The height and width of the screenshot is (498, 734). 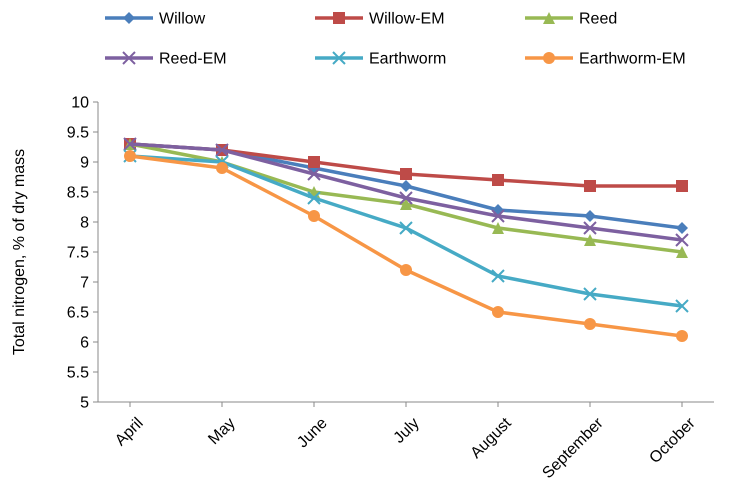 What do you see at coordinates (407, 59) in the screenshot?
I see `legend-label: Earthworm` at bounding box center [407, 59].